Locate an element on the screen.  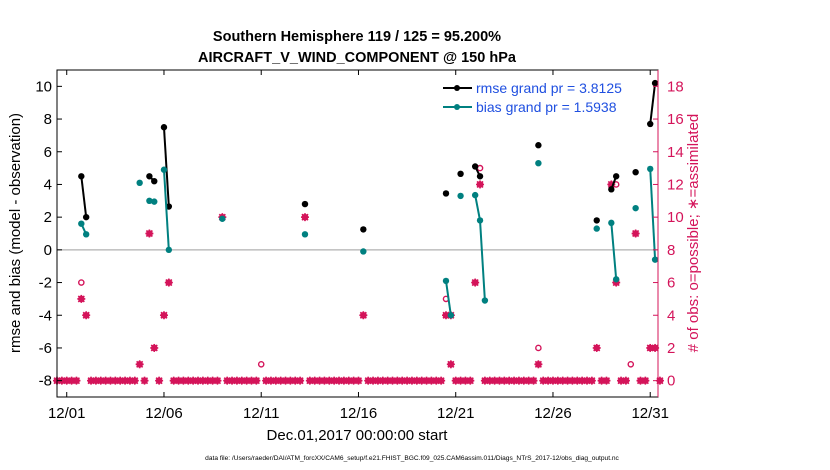
y-tick-label-right: 0 is located at coordinates (671, 381).